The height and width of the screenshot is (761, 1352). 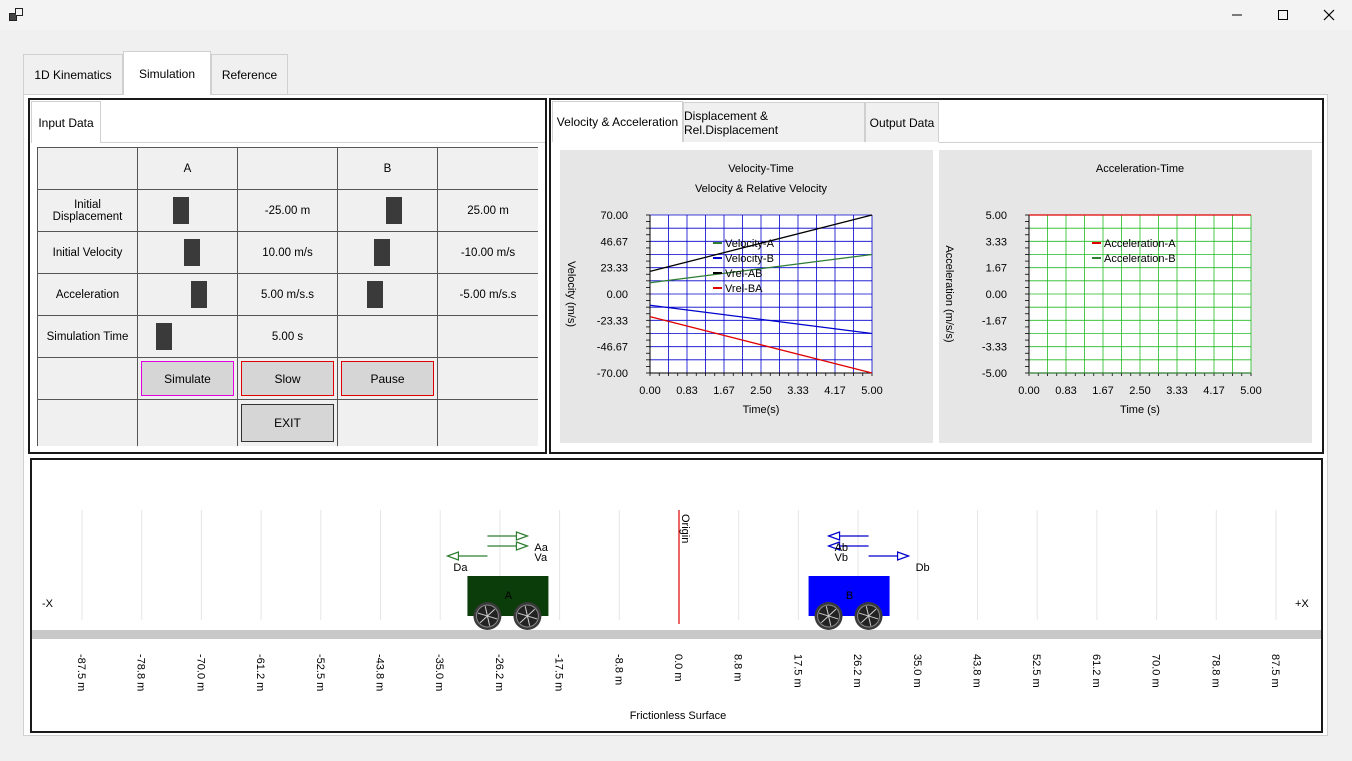 What do you see at coordinates (744, 289) in the screenshot?
I see `legend-label: Vrel-BA` at bounding box center [744, 289].